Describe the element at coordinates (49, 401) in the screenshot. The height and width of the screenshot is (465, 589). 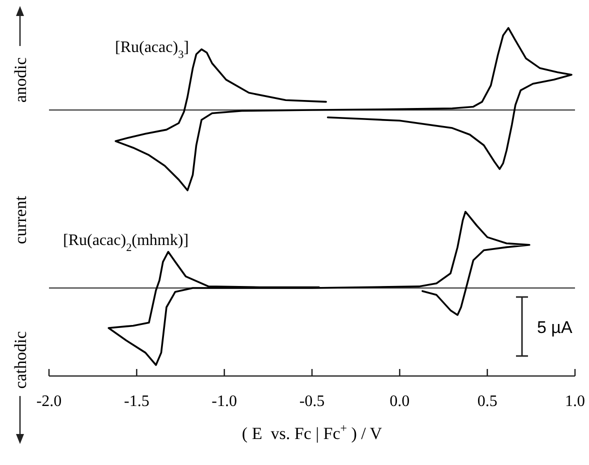
I see `x-tick-label: -2.0` at that location.